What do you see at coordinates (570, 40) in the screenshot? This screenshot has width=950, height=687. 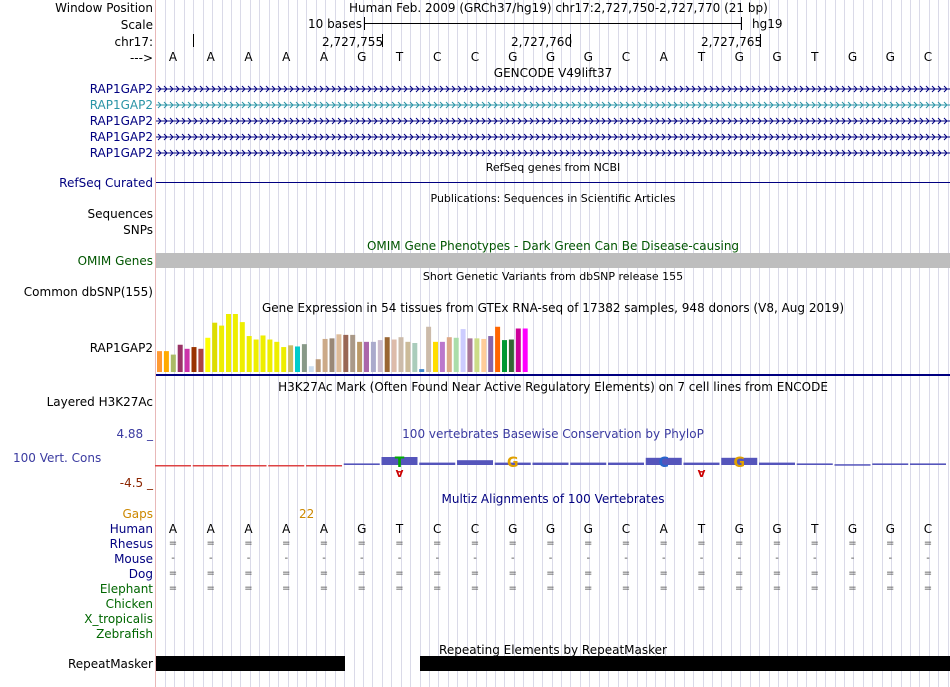 I see `ruler-tick` at bounding box center [570, 40].